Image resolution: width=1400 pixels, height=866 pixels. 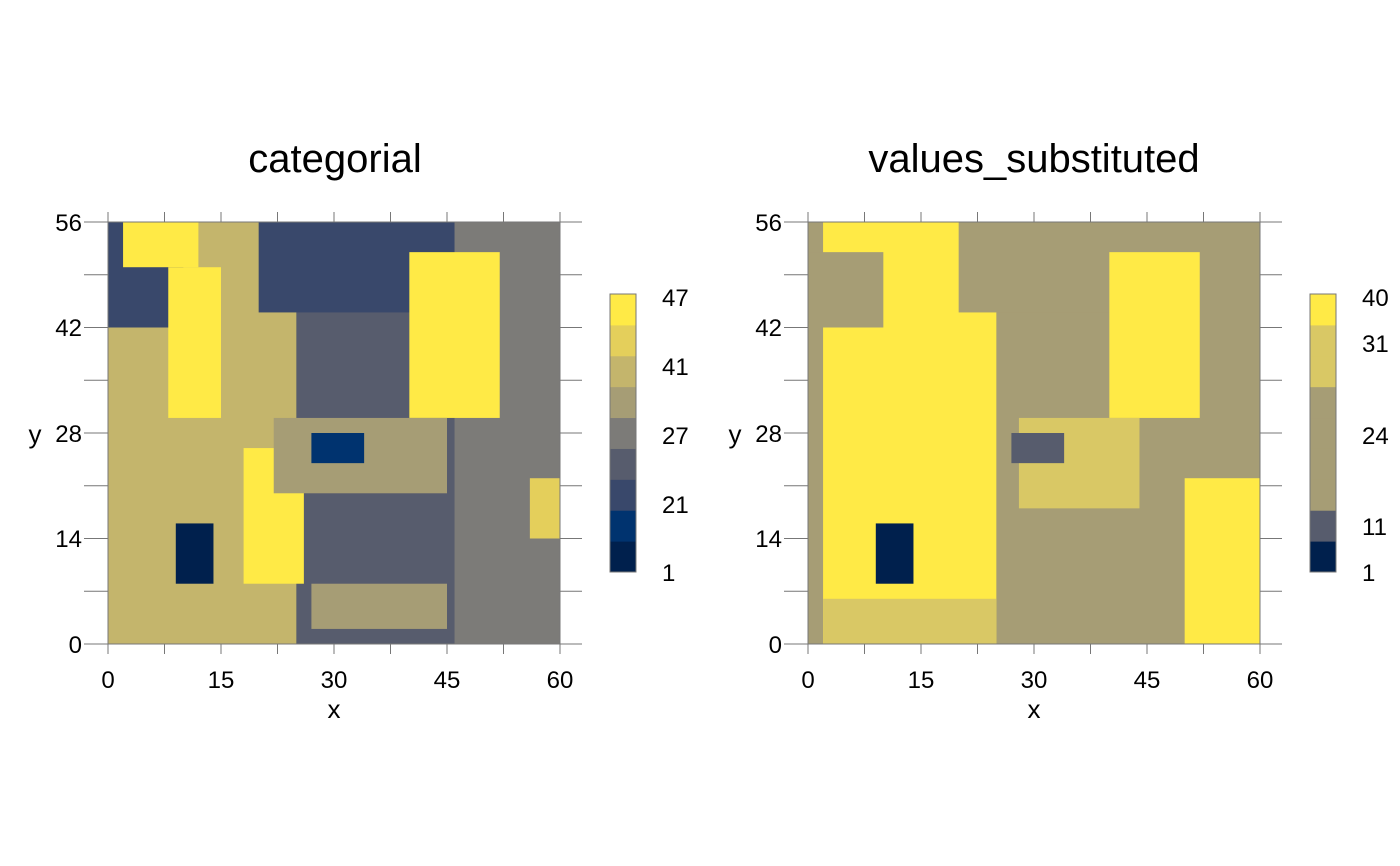 What do you see at coordinates (334, 159) in the screenshot?
I see `panel-title-categorial: categorial` at bounding box center [334, 159].